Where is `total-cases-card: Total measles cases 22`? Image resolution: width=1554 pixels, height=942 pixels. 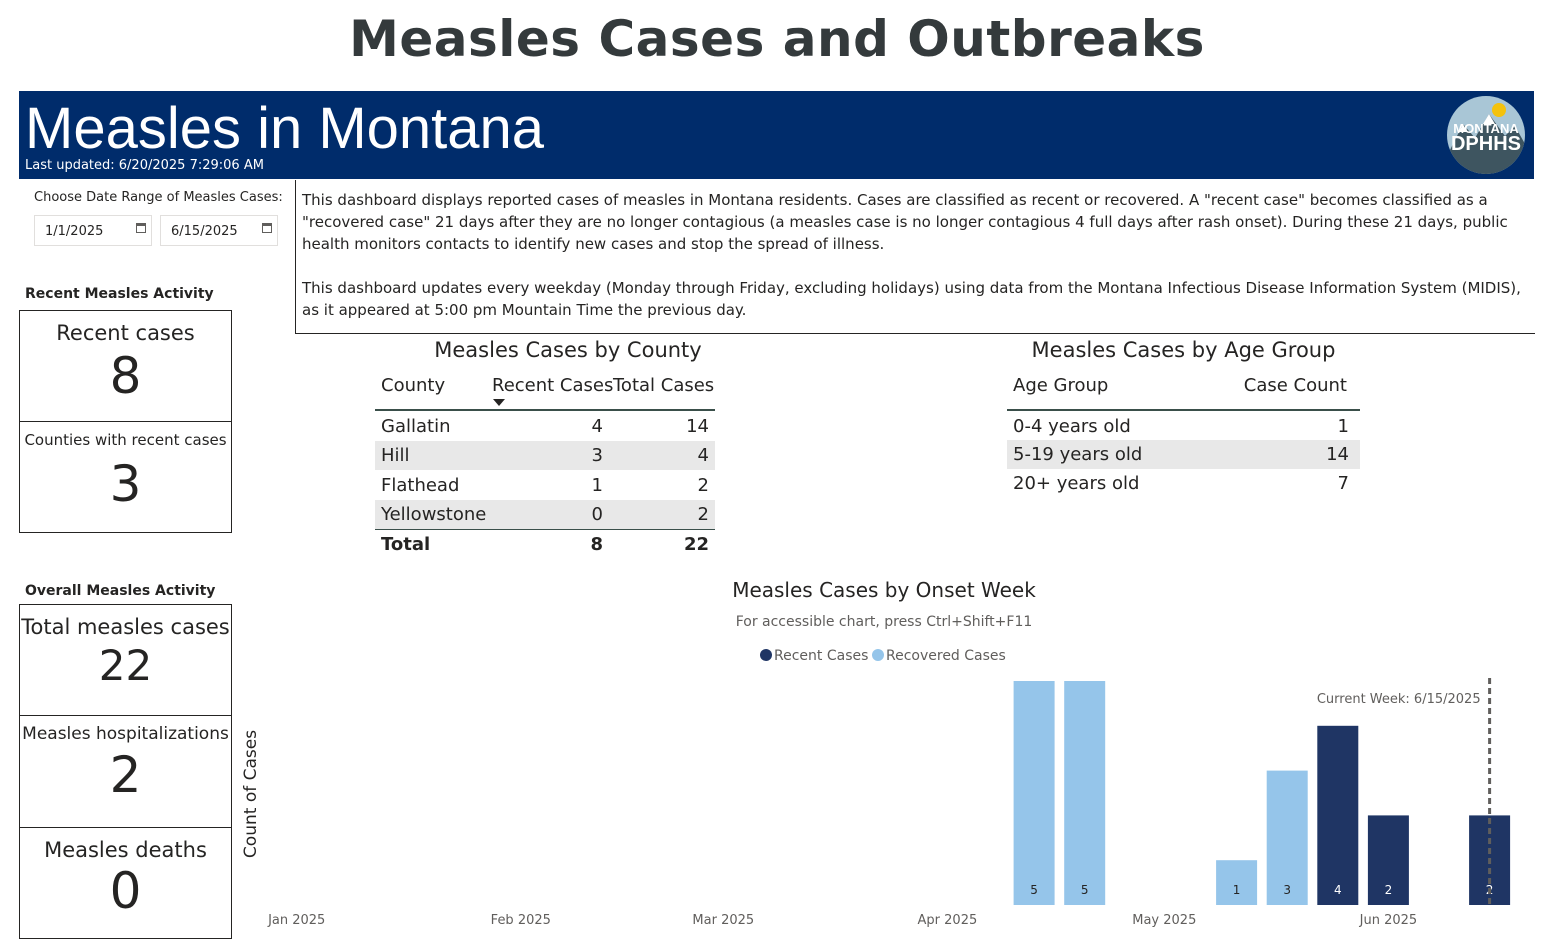
total-cases-card: Total measles cases 22 is located at coordinates (125, 660).